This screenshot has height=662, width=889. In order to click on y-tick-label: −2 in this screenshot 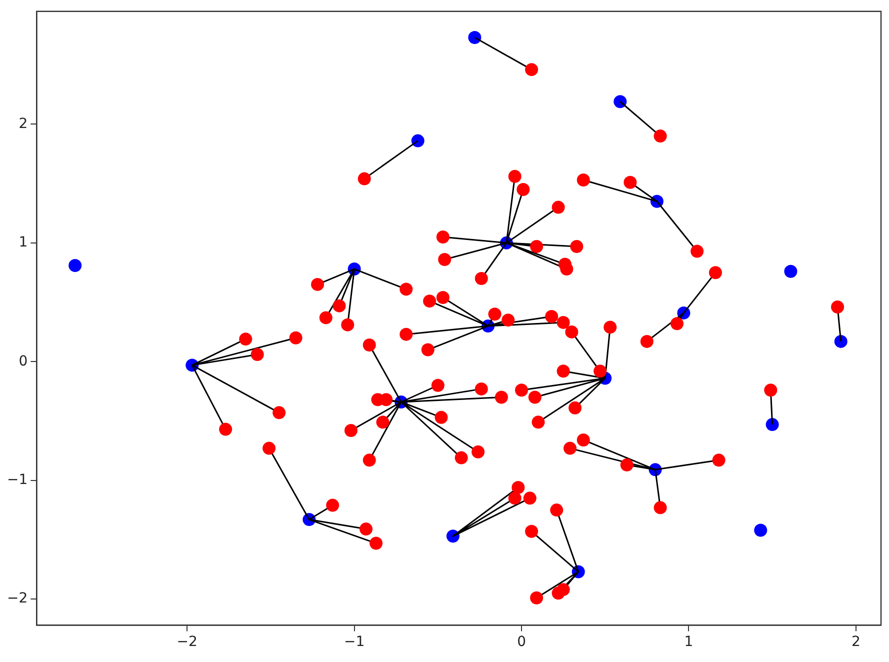, I will do `click(17, 598)`.